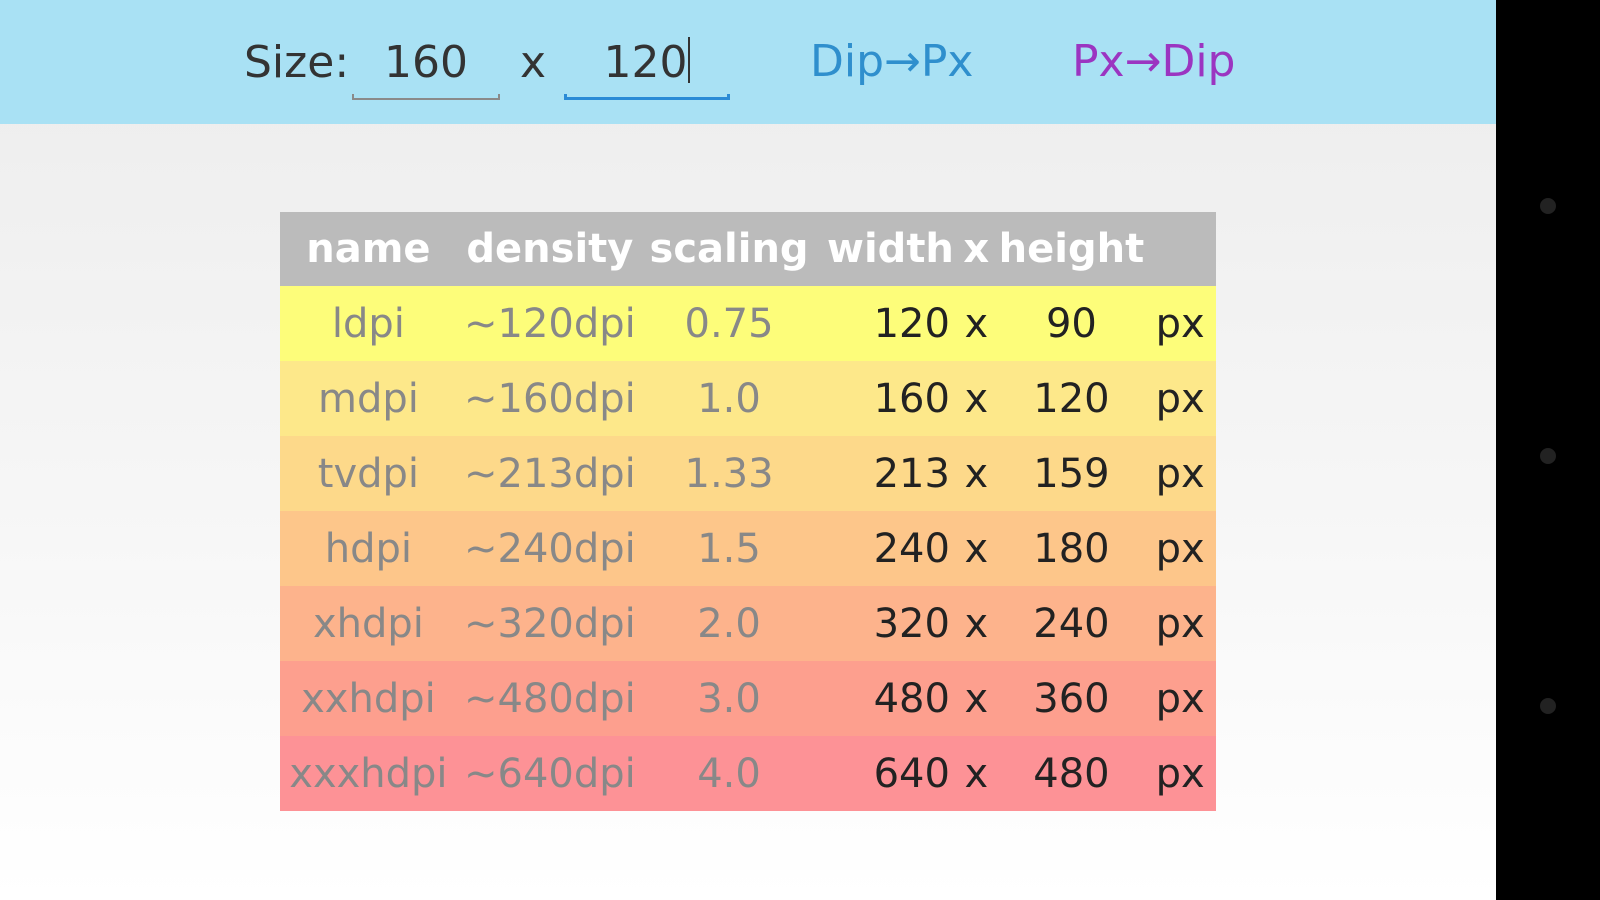 This screenshot has width=1600, height=900. What do you see at coordinates (911, 548) in the screenshot?
I see `row-width: 240` at bounding box center [911, 548].